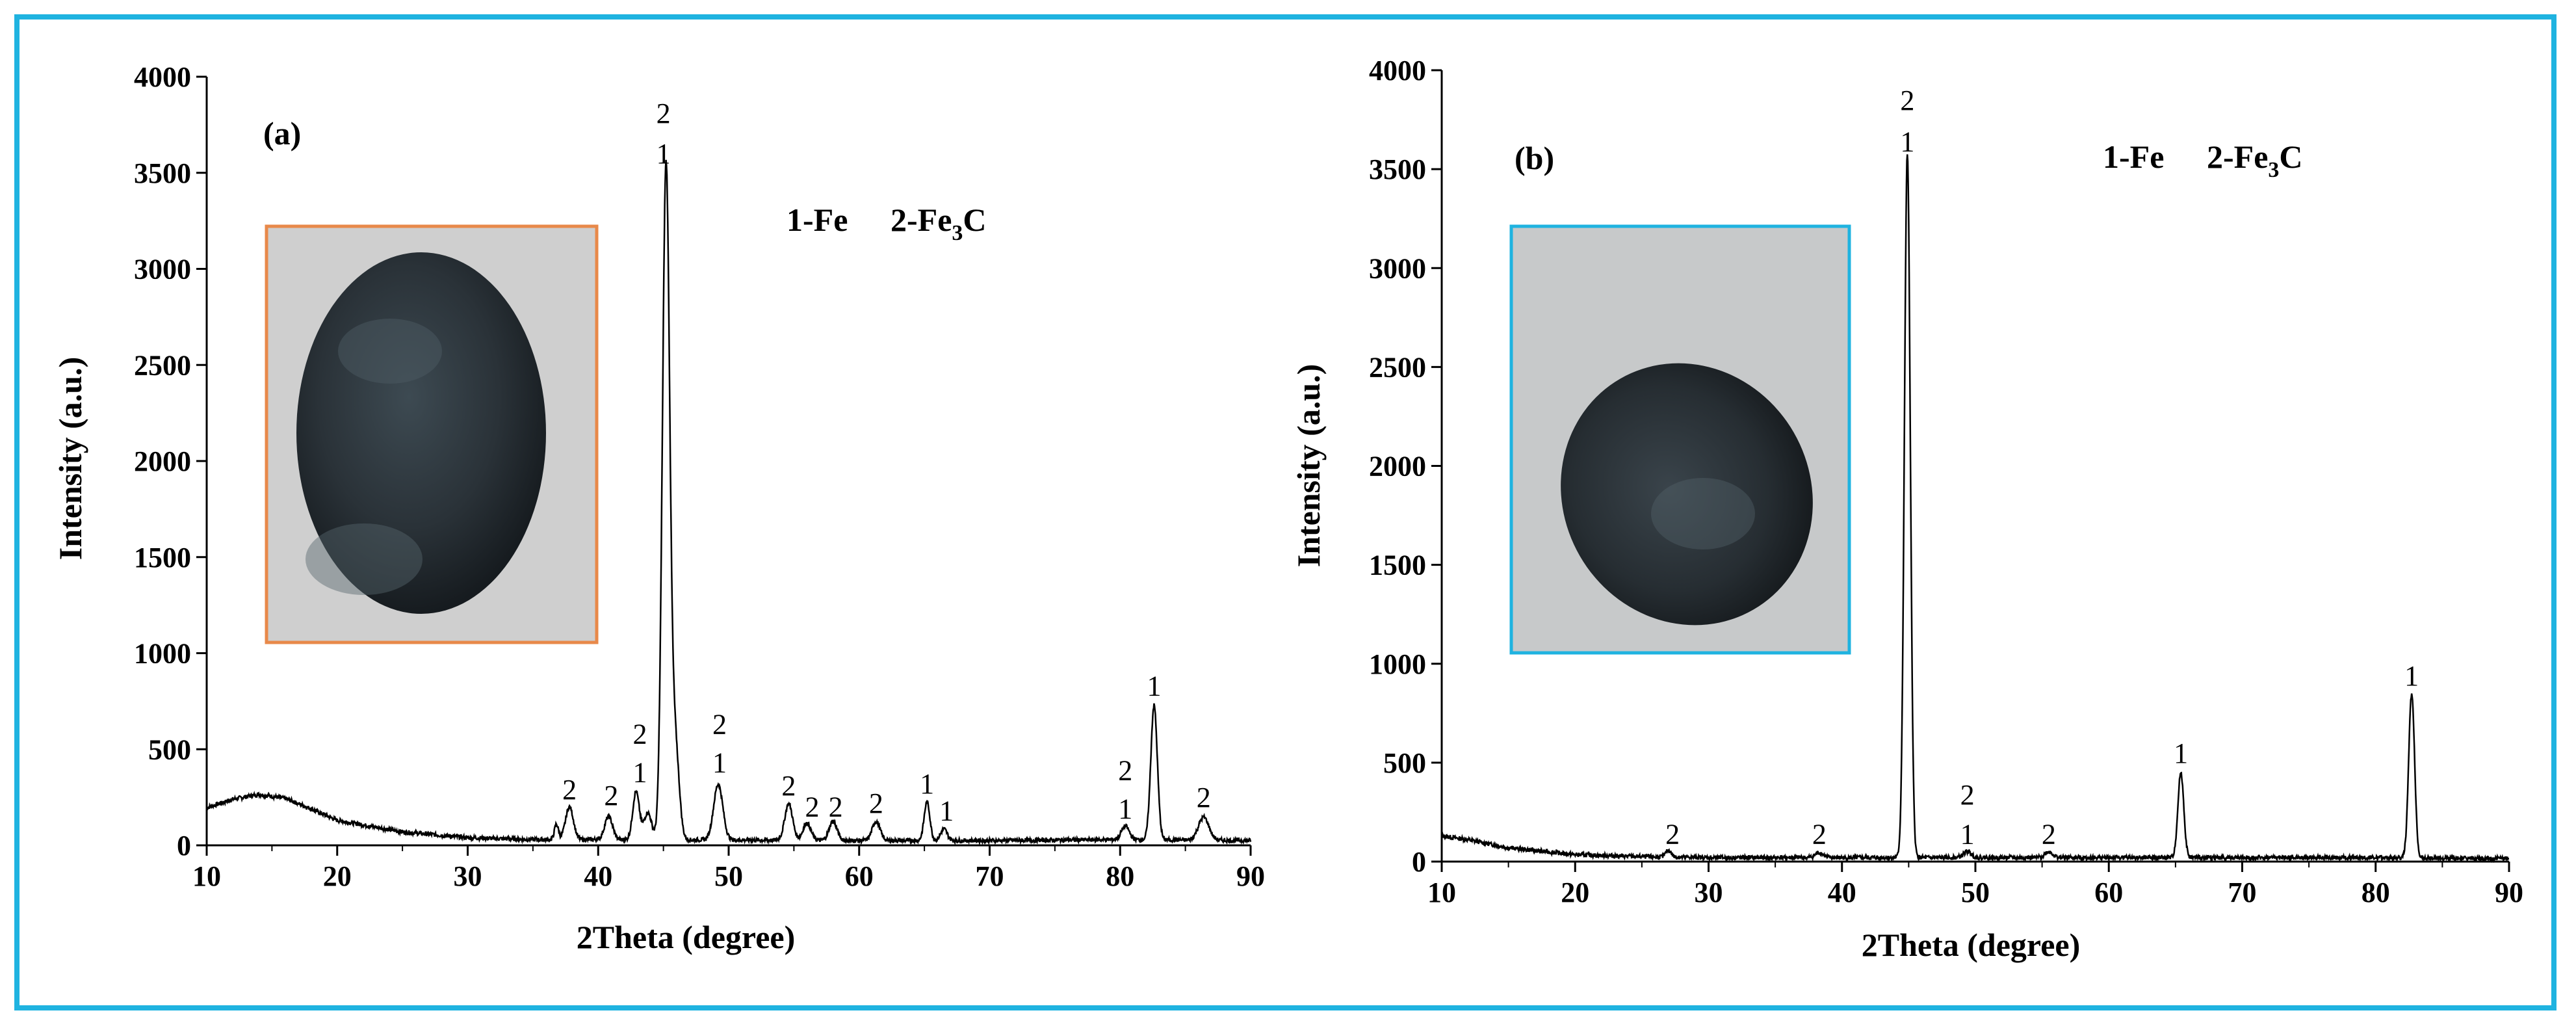 The height and width of the screenshot is (1030, 2576). Describe the element at coordinates (1971, 945) in the screenshot. I see `x-axis-title-b: 2Theta (degree)` at that location.